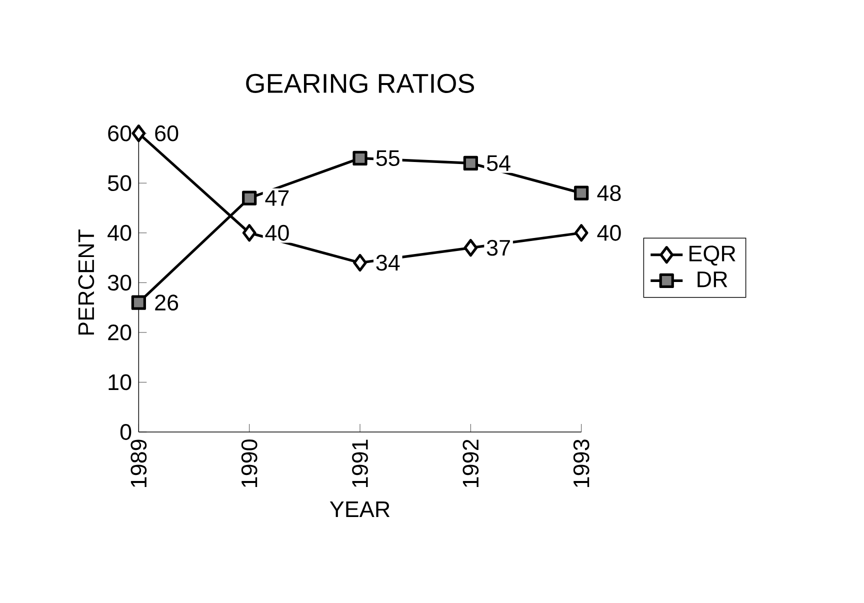 Image resolution: width=864 pixels, height=603 pixels. What do you see at coordinates (86, 282) in the screenshot?
I see `y-axis-title: PERCENT` at bounding box center [86, 282].